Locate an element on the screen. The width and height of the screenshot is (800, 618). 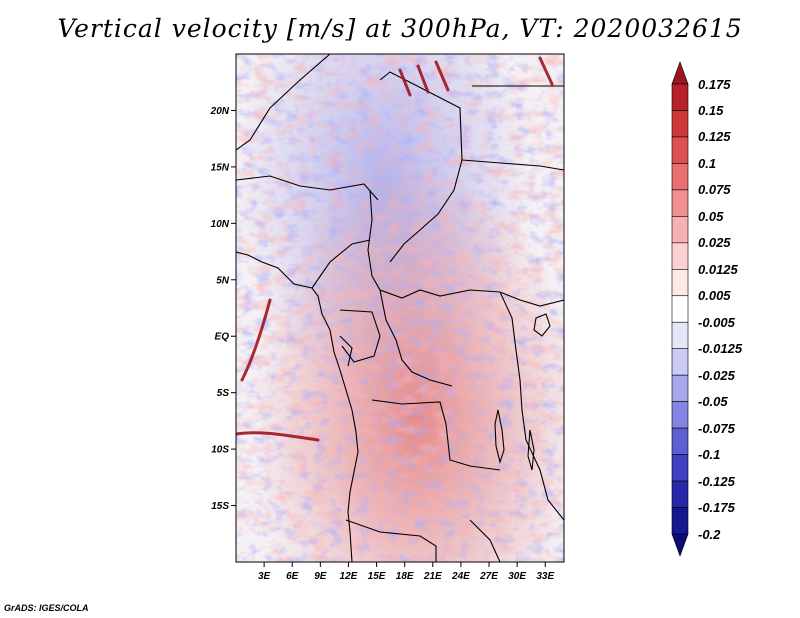
lat-tick-label: 20N is located at coordinates (220, 111).